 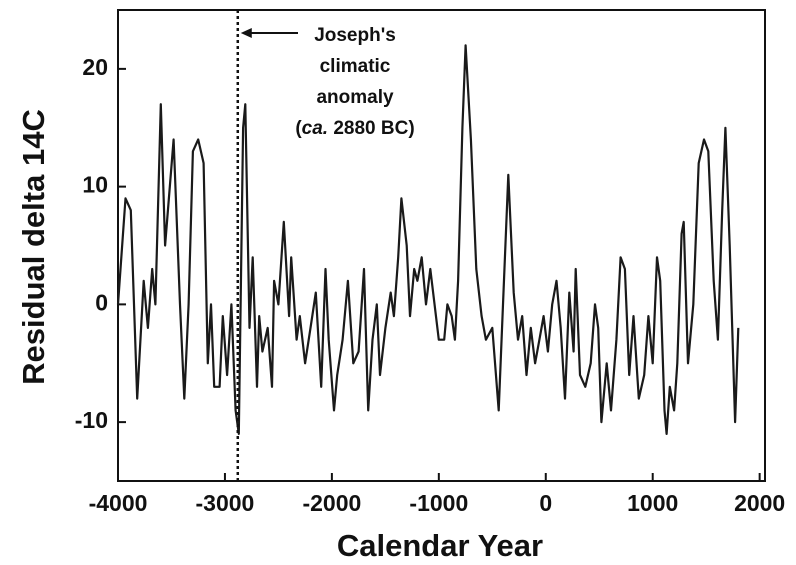 What do you see at coordinates (652, 503) in the screenshot?
I see `x-tick-label: 1000` at bounding box center [652, 503].